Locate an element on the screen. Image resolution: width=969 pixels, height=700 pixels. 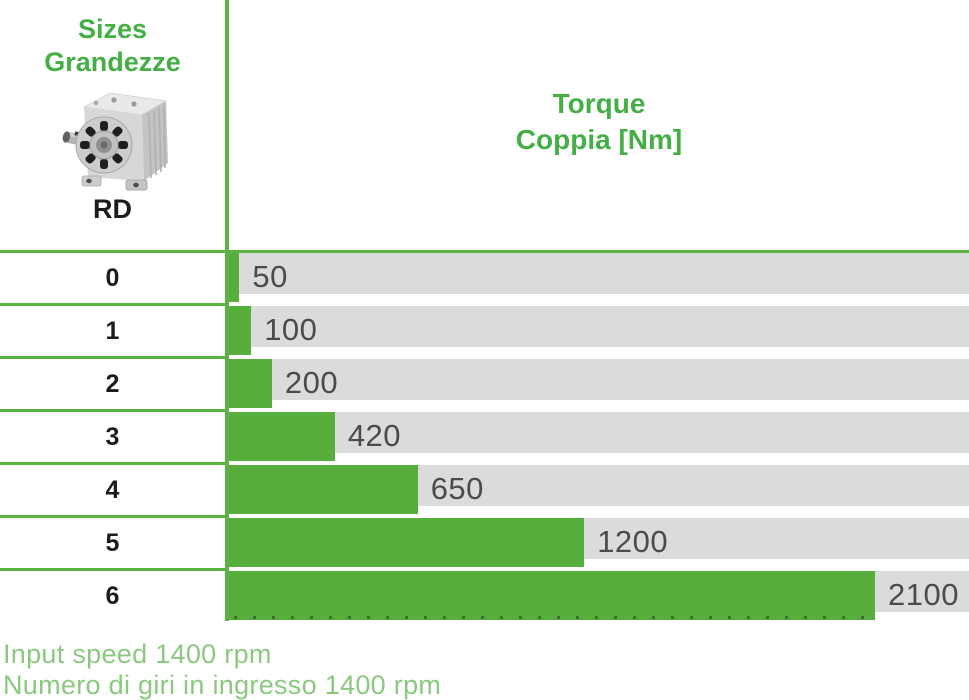
bar-cell: 100 is located at coordinates (599, 329).